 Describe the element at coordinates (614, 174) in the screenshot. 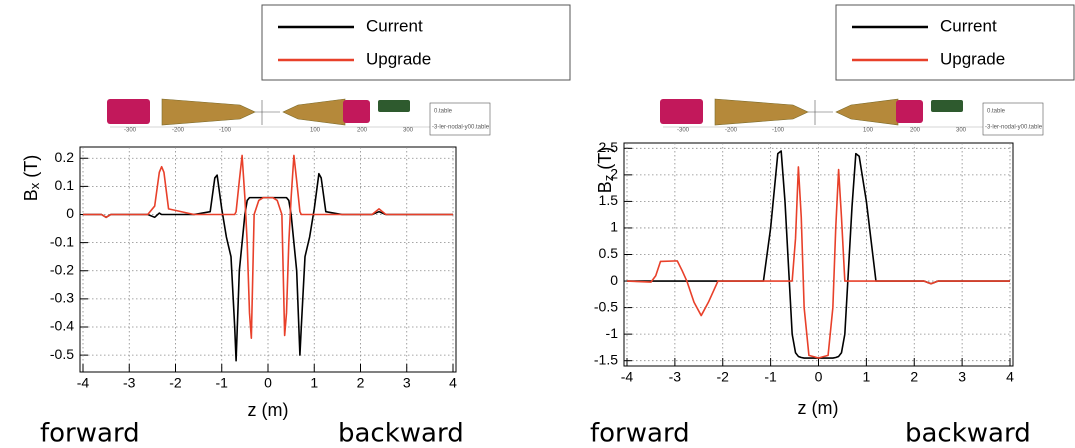

I see `y-tick-label: 2` at that location.